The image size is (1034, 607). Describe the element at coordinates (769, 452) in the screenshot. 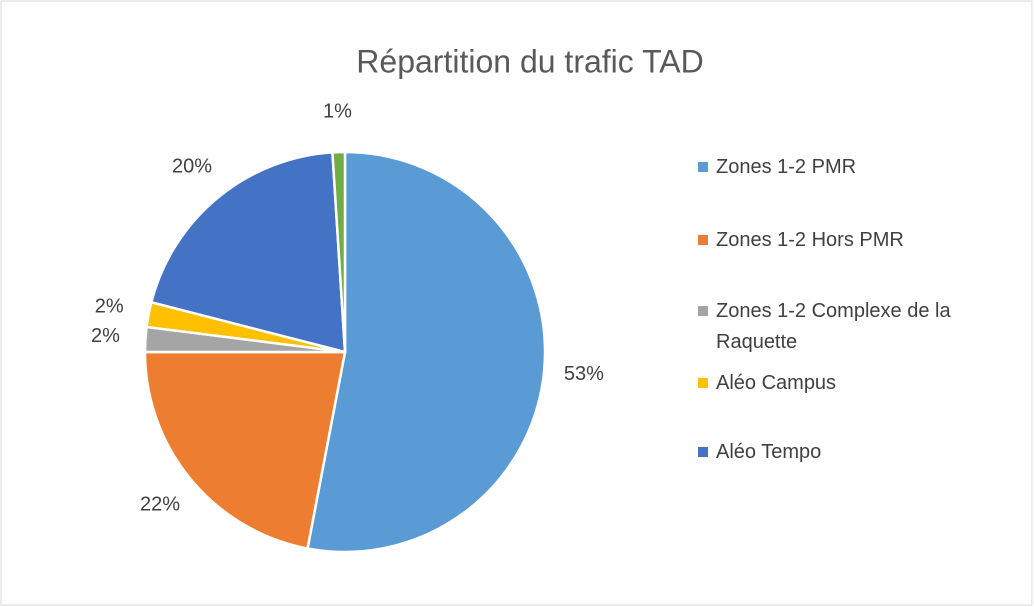

I see `legend-label: Aléo Tempo` at that location.